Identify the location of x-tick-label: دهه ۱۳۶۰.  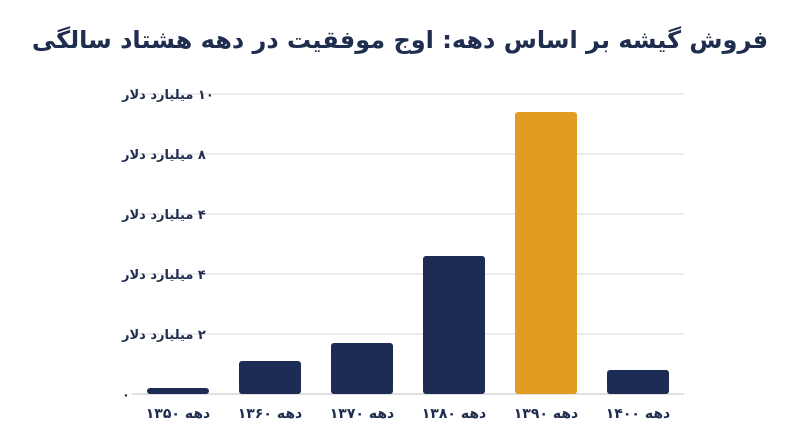
(270, 414).